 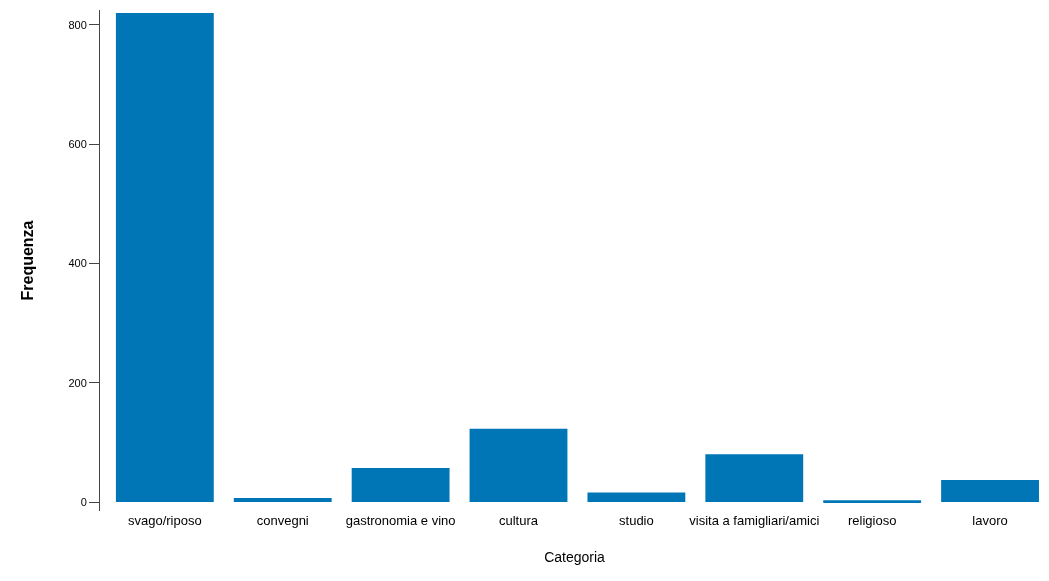 I want to click on x-tick-label: lavoro, so click(x=990, y=520).